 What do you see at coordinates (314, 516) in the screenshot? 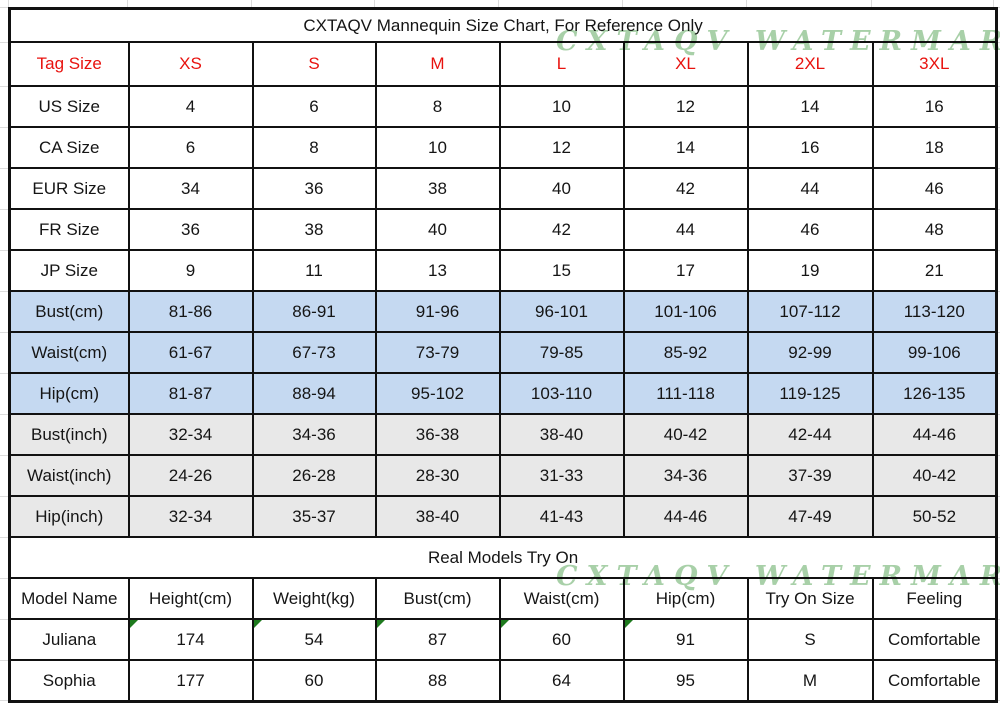
I see `table-cell: 35-37` at bounding box center [314, 516].